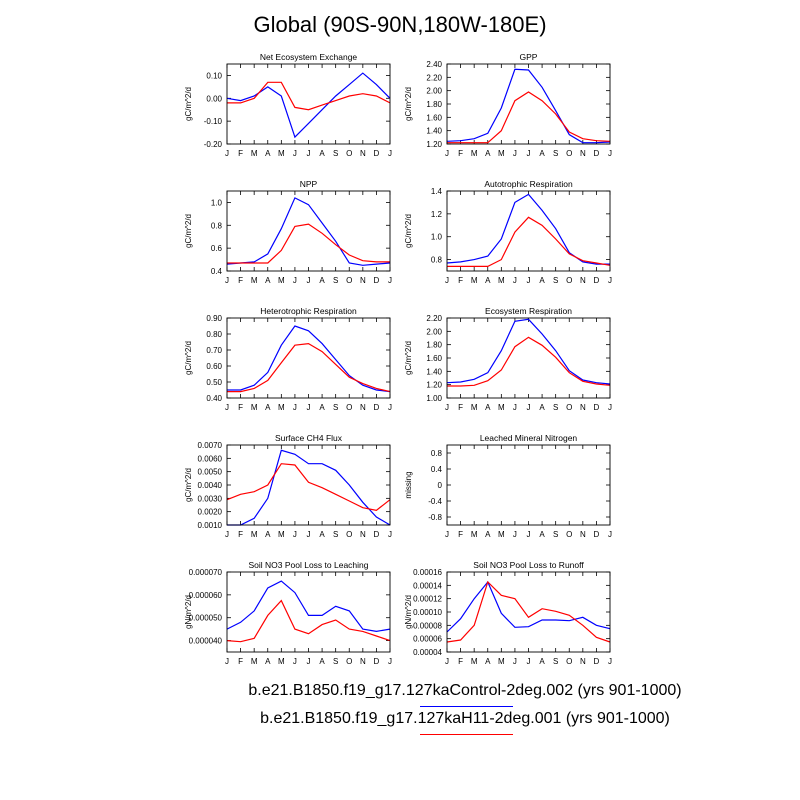 Image resolution: width=800 pixels, height=800 pixels. Describe the element at coordinates (309, 57) in the screenshot. I see `panel-title: Net Ecosystem Exchange` at that location.